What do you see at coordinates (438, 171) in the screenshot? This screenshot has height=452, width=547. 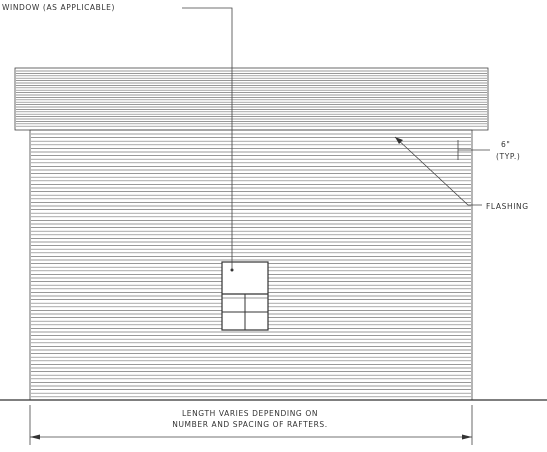 I see `flashing-leader` at bounding box center [438, 171].